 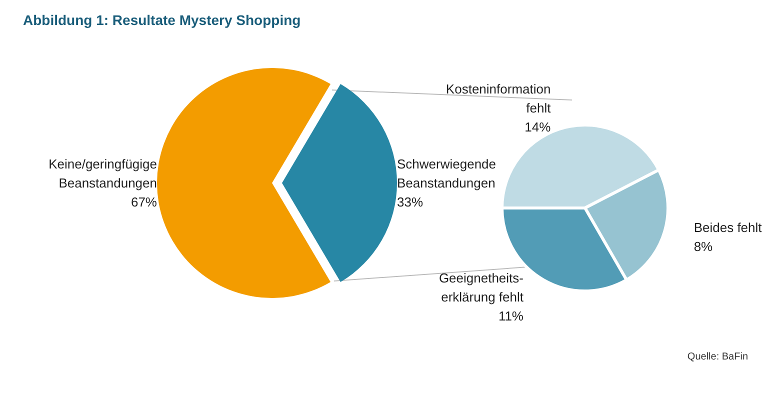 What do you see at coordinates (538, 126) in the screenshot?
I see `data-label: 14%` at bounding box center [538, 126].